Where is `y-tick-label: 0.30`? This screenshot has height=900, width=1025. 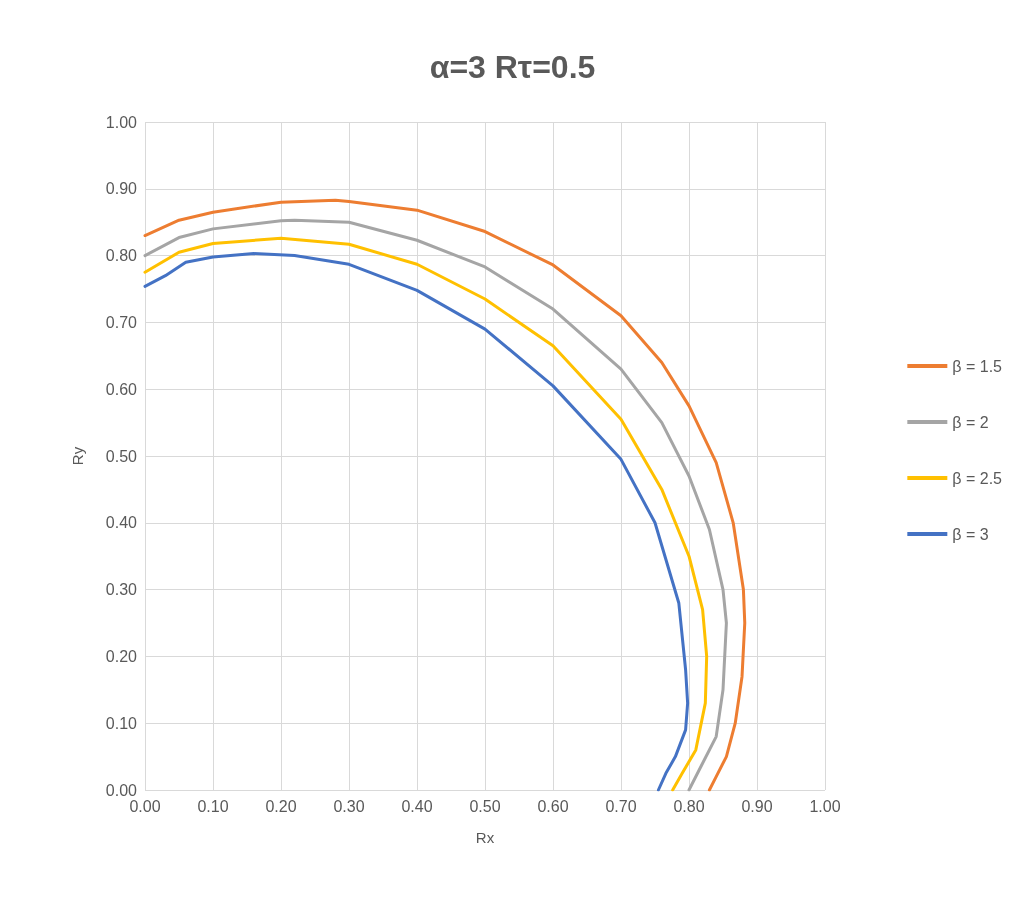
y-tick-label: 0.30 is located at coordinates (121, 590).